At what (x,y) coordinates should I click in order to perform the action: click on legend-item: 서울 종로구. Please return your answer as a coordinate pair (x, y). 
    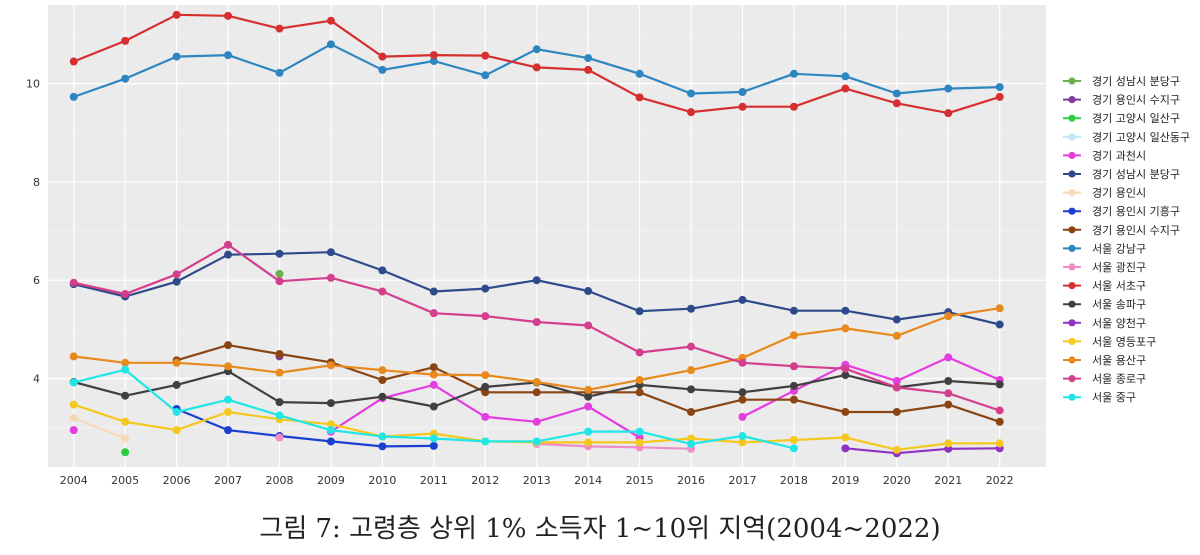
    Looking at the image, I should click on (1104, 379).